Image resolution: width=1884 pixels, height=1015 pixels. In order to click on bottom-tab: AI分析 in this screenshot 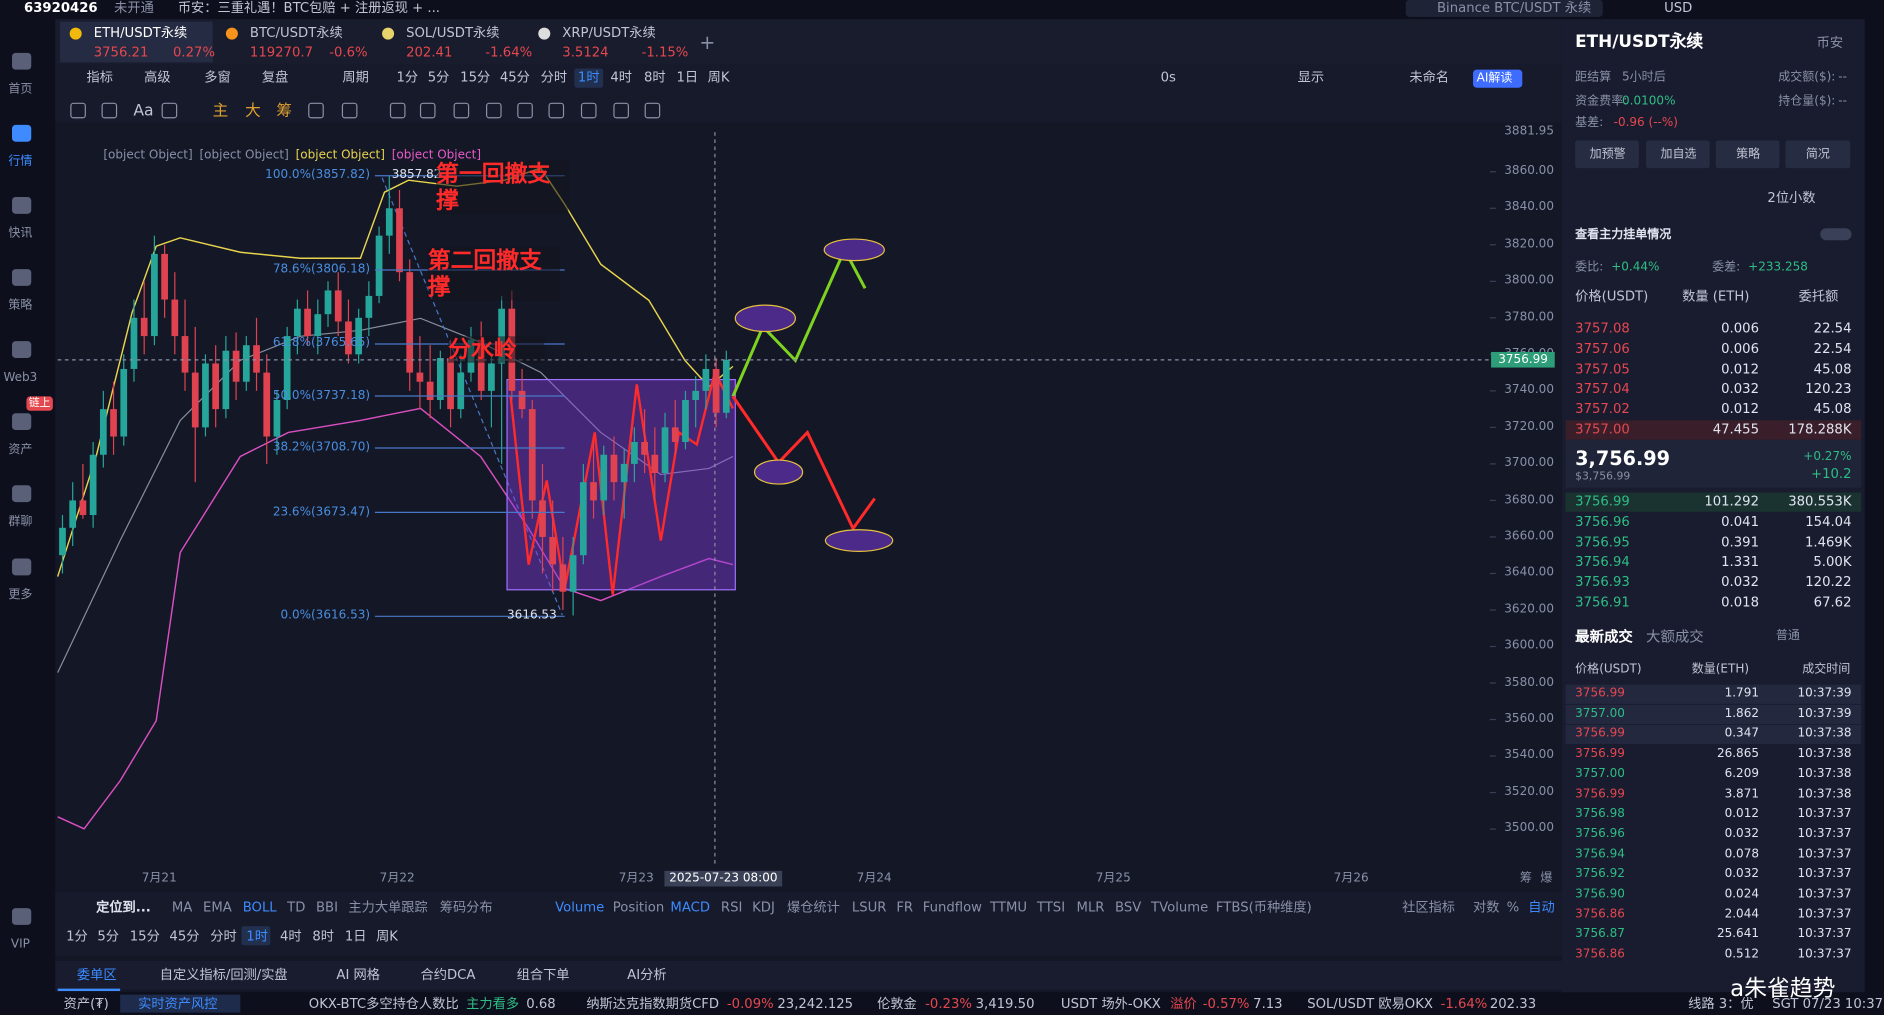, I will do `click(647, 974)`.